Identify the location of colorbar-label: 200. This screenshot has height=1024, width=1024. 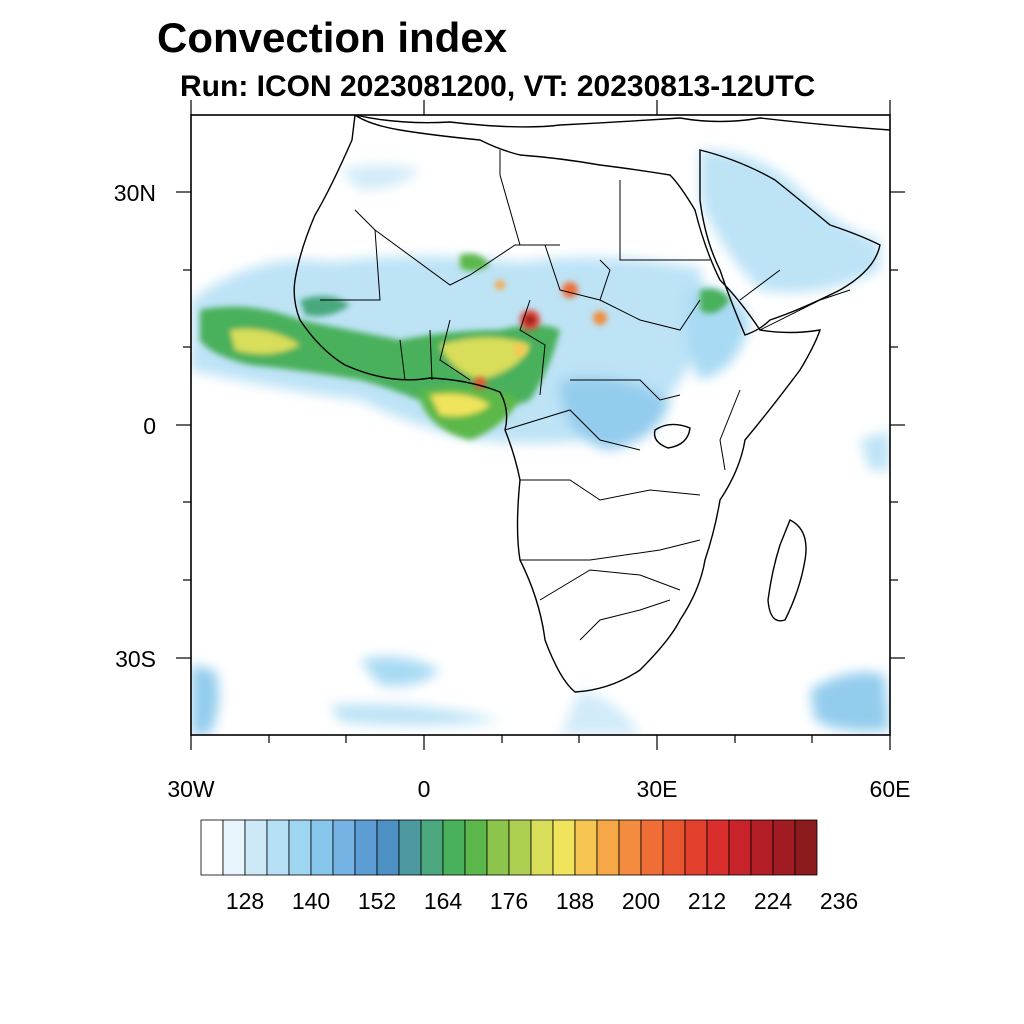
(641, 901).